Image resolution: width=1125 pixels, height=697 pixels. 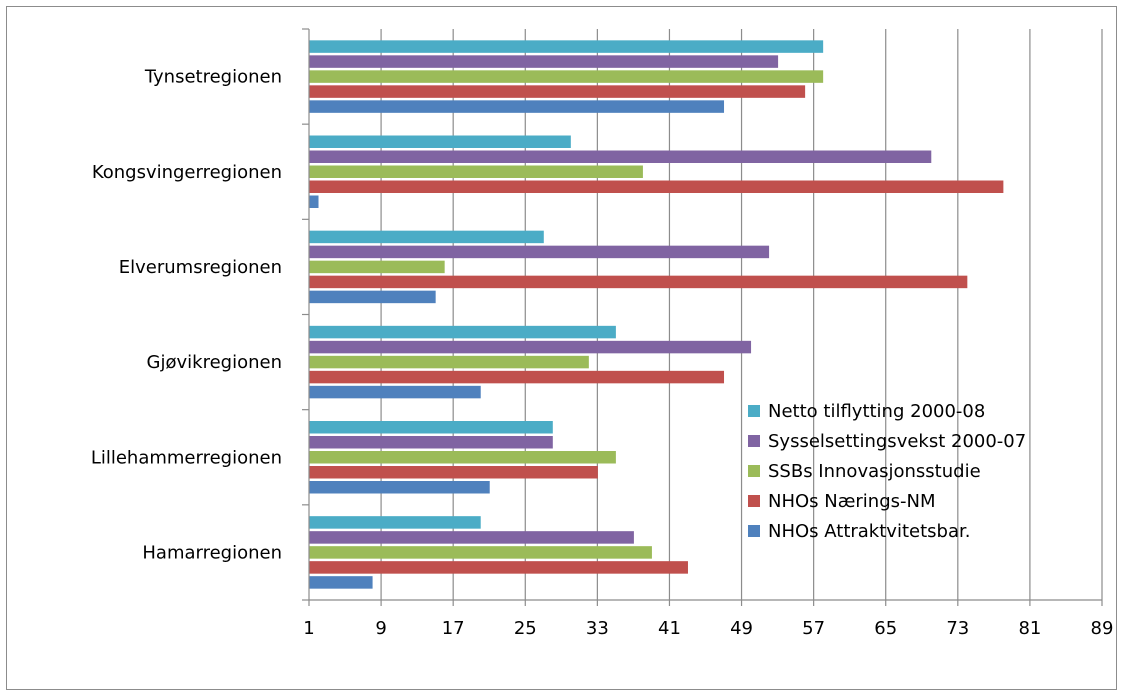 What do you see at coordinates (708, 628) in the screenshot?
I see `x-tick-labels: 1 9 17 25 33 41 49 57 65 73 81 89` at bounding box center [708, 628].